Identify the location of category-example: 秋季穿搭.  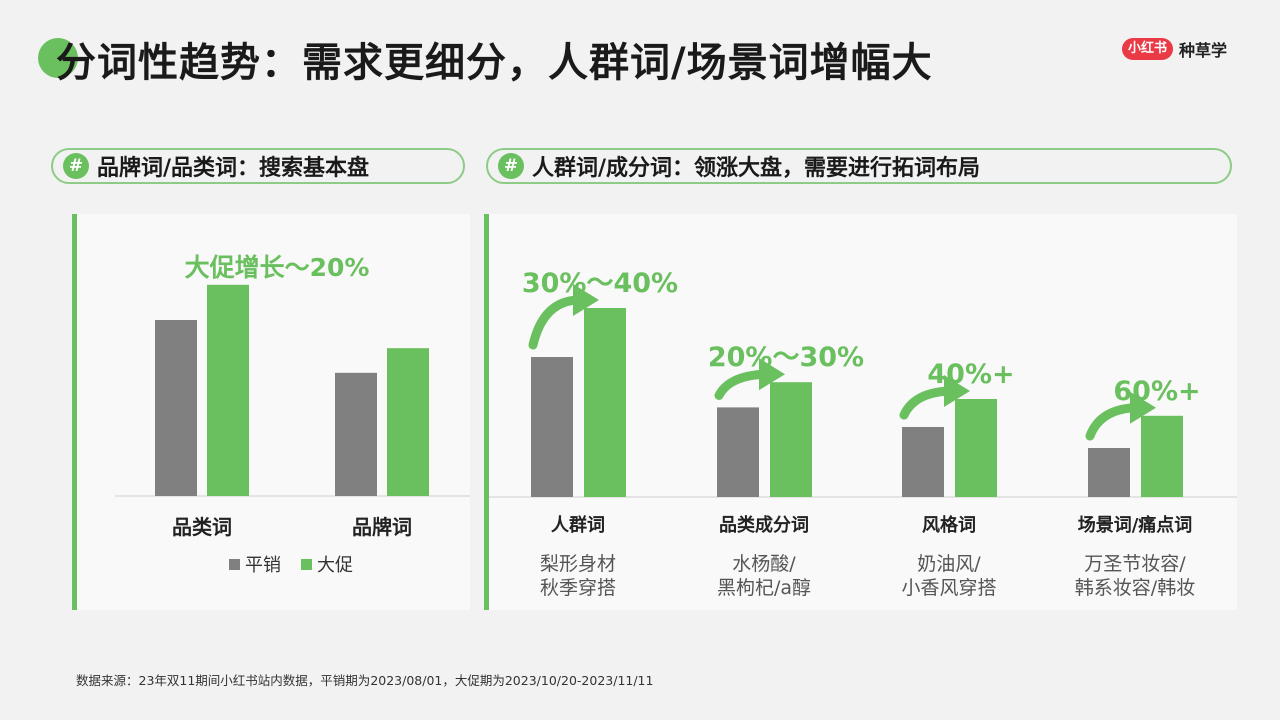
(578, 588).